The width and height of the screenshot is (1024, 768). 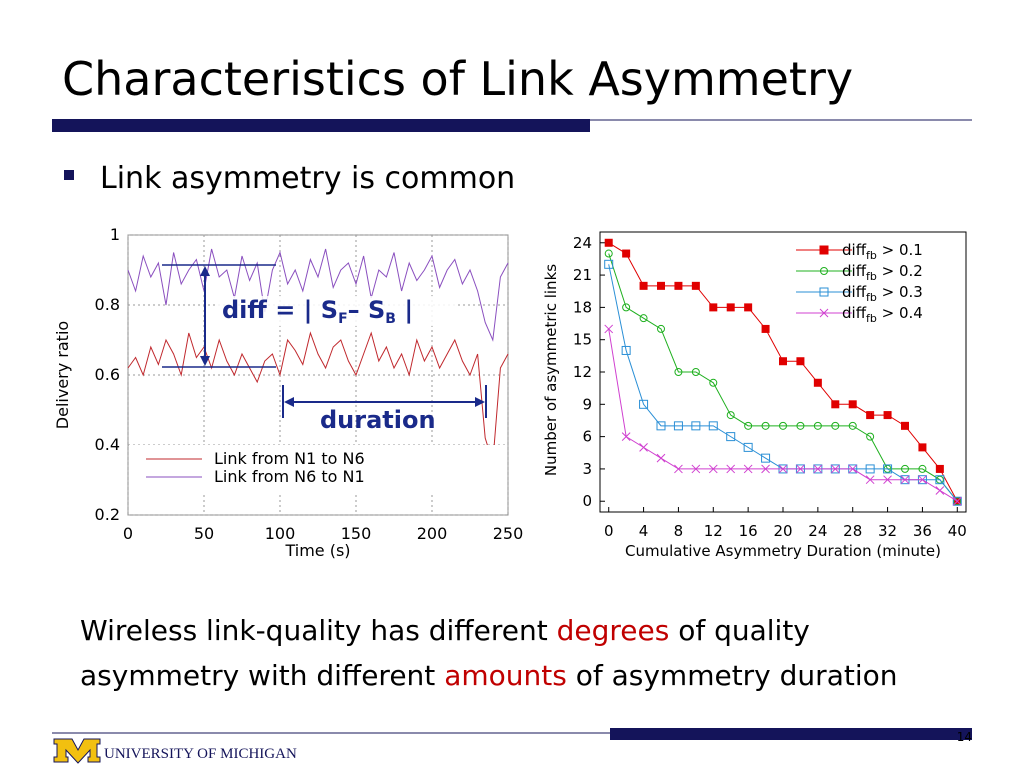 I want to click on bullet-text: Link asymmetry is common, so click(x=307, y=178).